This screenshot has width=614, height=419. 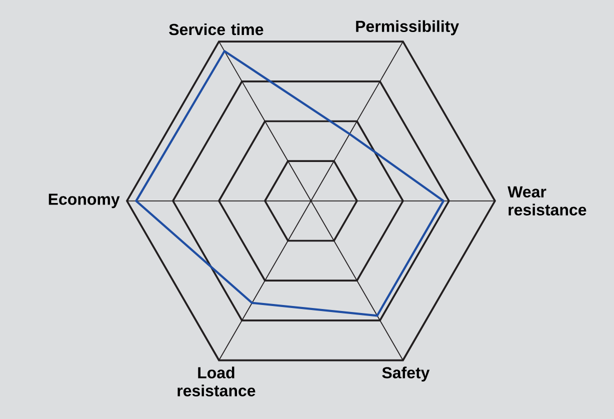 What do you see at coordinates (408, 28) in the screenshot?
I see `spoke-label: Permissibility` at bounding box center [408, 28].